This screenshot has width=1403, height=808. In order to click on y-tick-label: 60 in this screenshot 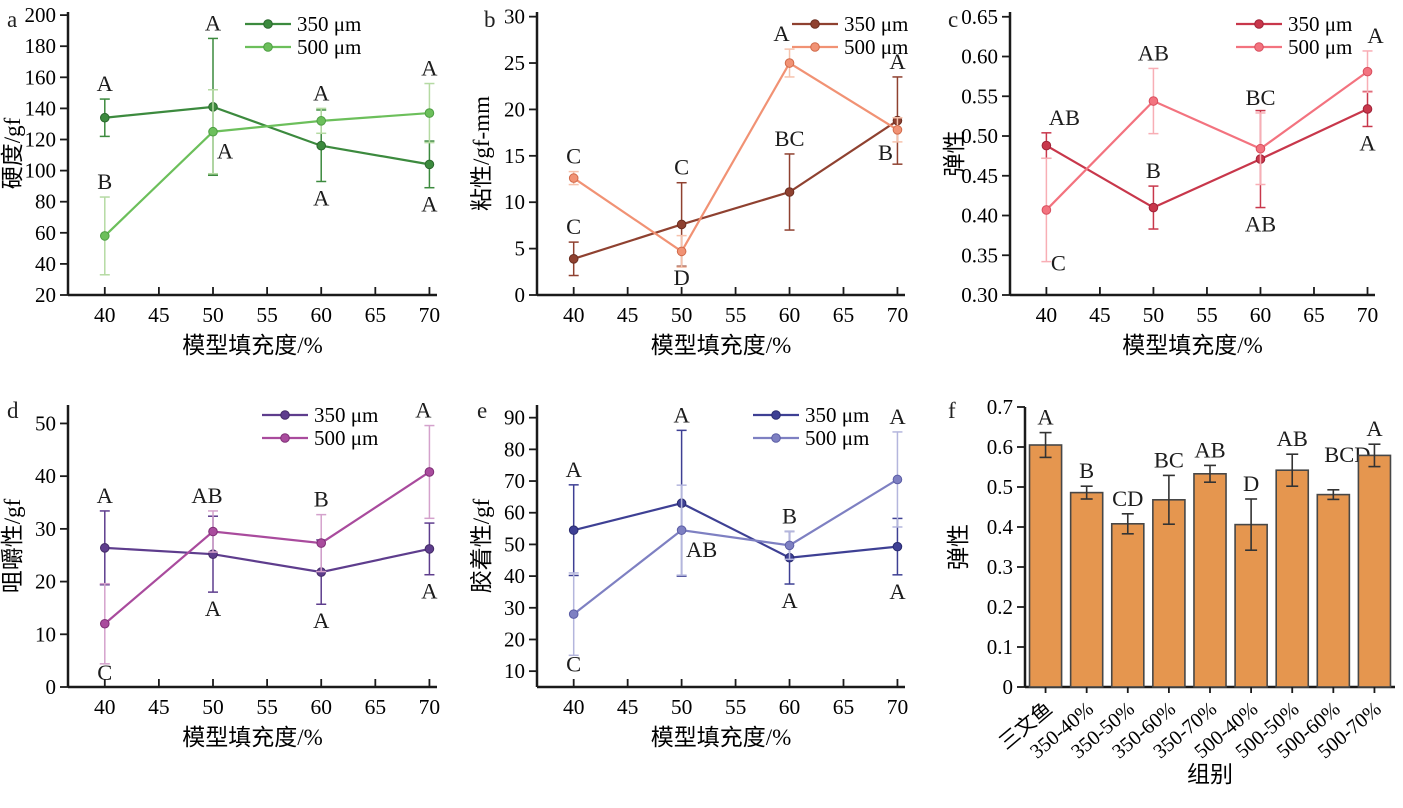, I will do `click(514, 513)`.